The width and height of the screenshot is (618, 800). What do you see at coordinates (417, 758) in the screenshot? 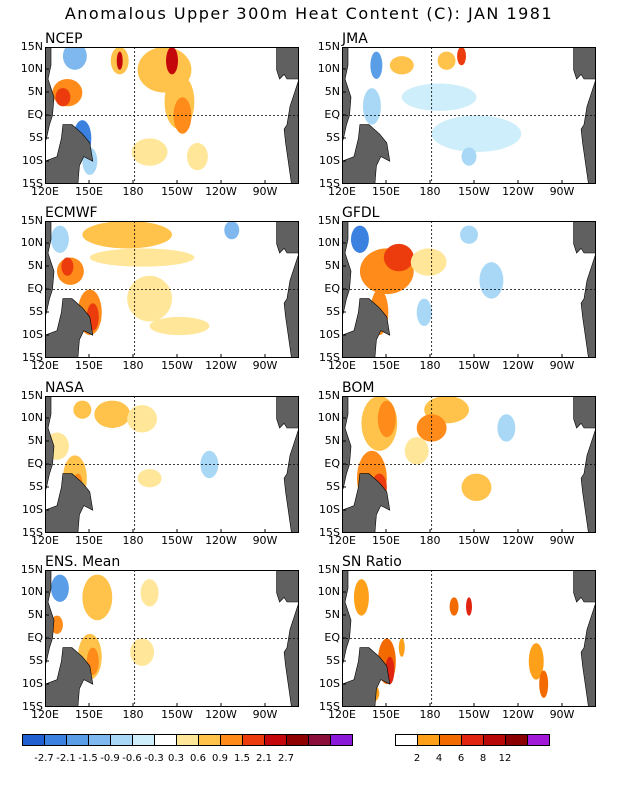
I see `colorbar-sn-ratio-label: 2` at bounding box center [417, 758].